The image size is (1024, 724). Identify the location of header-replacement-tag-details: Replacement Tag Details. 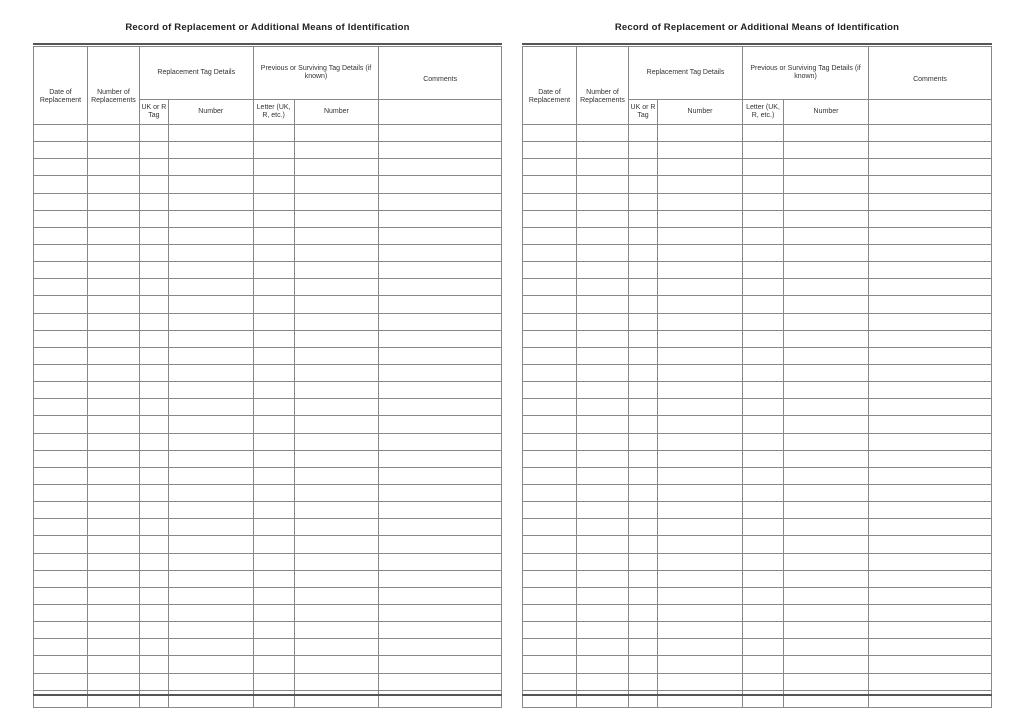
(196, 73).